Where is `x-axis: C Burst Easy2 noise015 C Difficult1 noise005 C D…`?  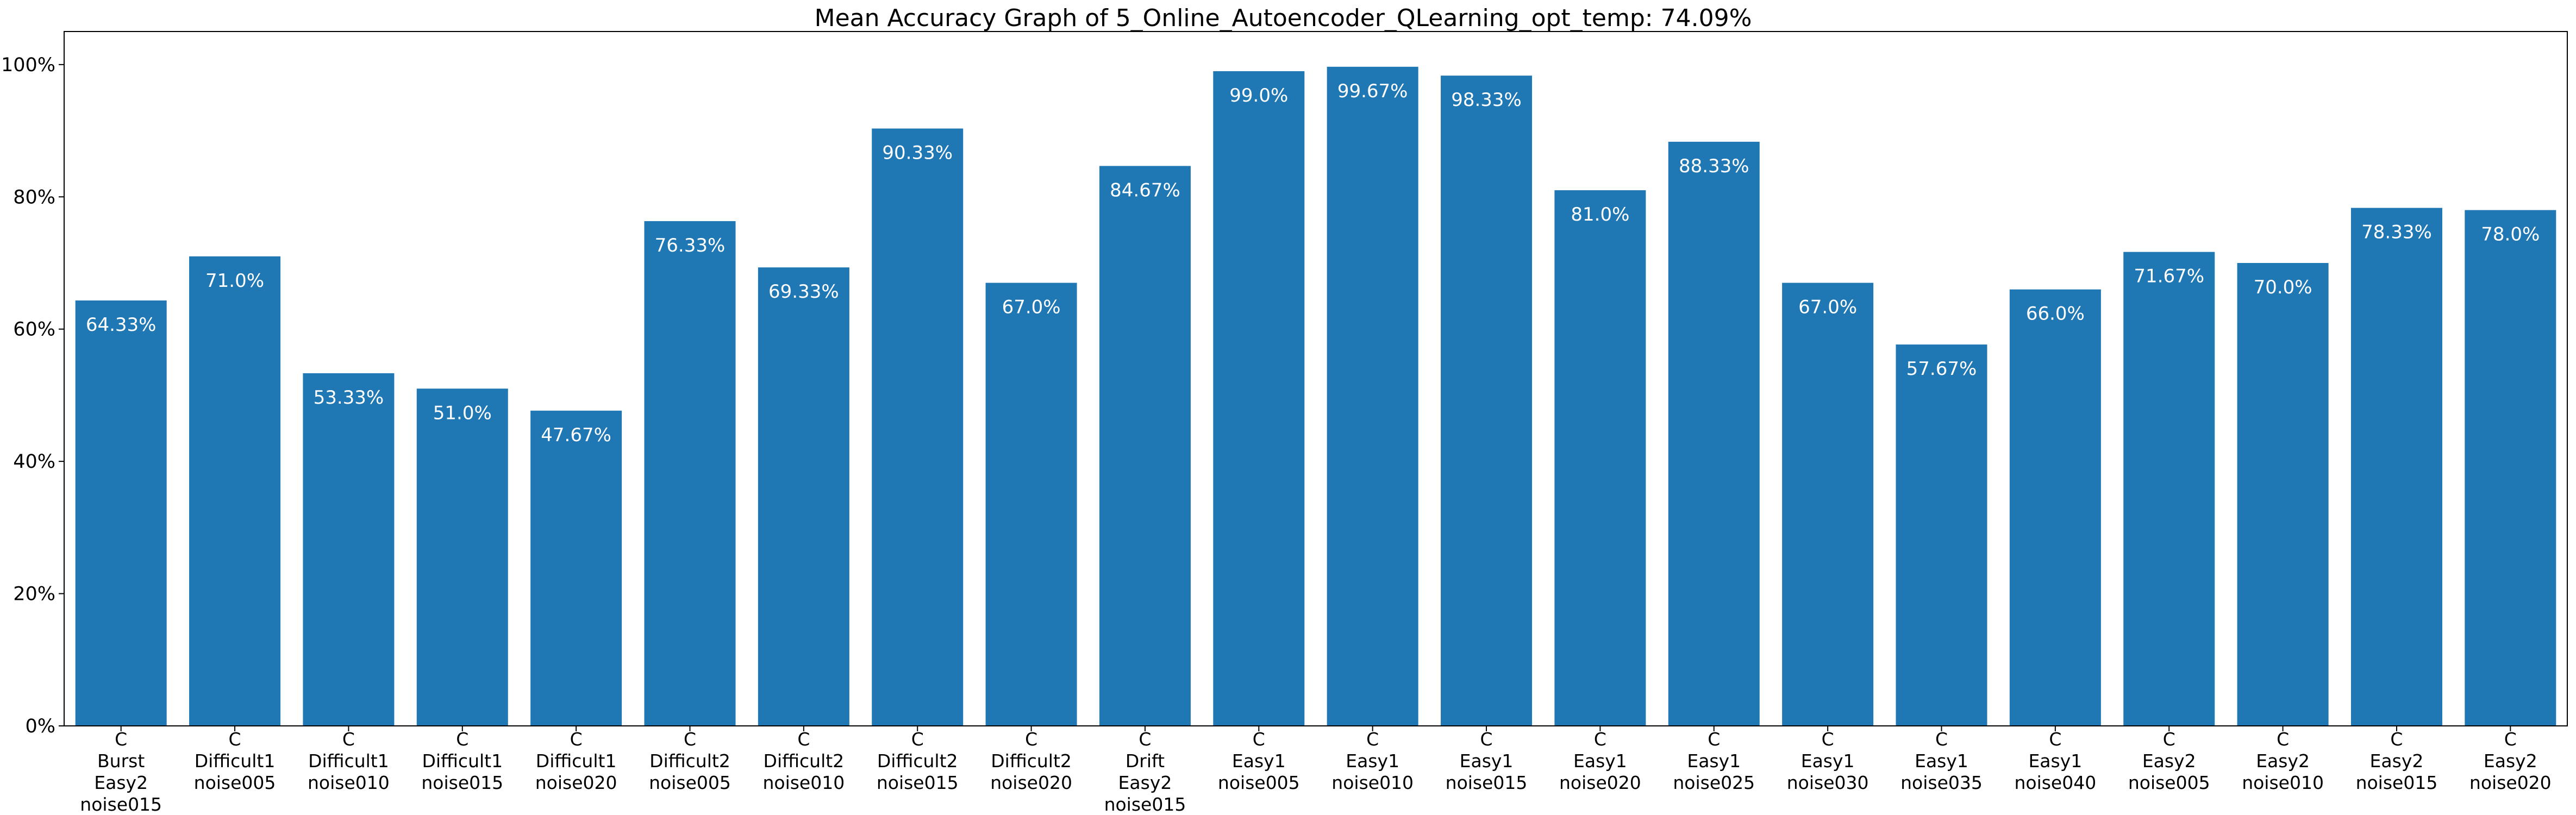
x-axis: C Burst Easy2 noise015 C Difficult1 noise005 C D… is located at coordinates (1316, 771).